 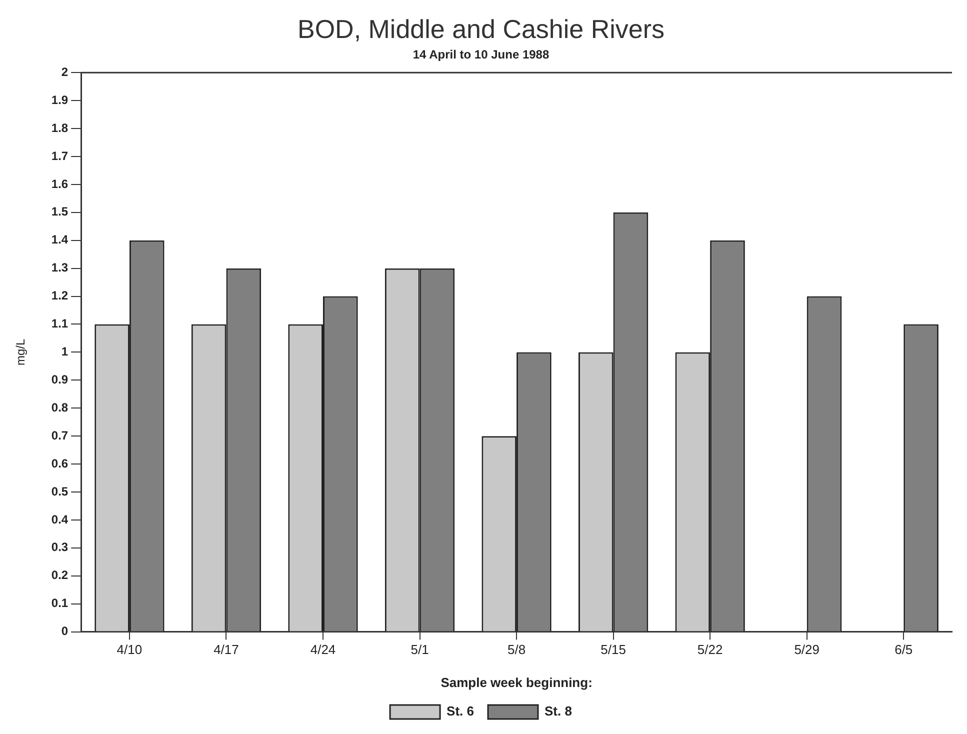 I want to click on y-tick-label: 0.2, so click(x=59, y=575).